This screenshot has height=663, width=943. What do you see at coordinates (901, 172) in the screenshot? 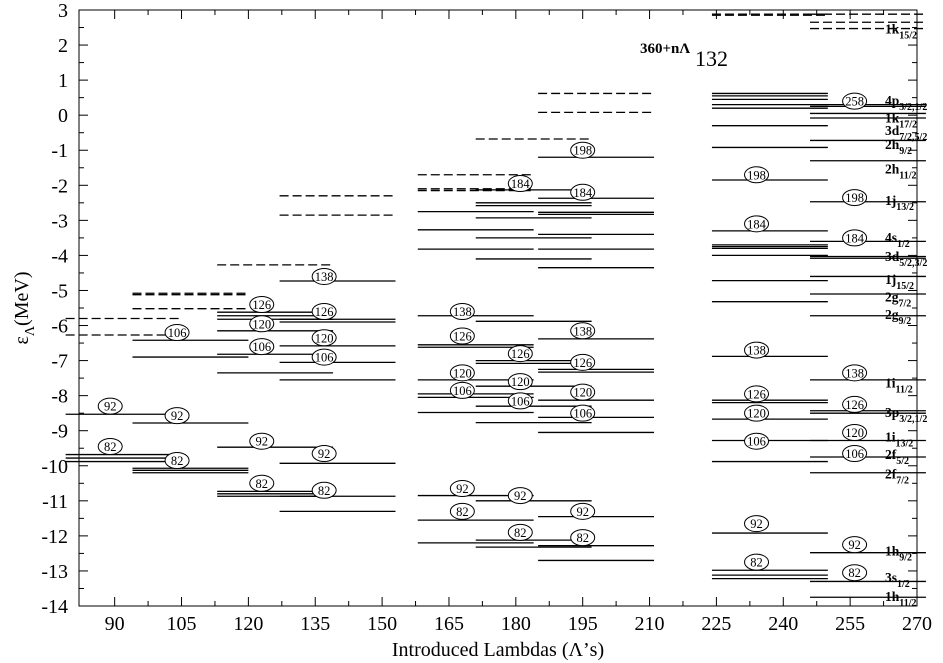
I see `orbital-label: 2h11/2` at bounding box center [901, 172].